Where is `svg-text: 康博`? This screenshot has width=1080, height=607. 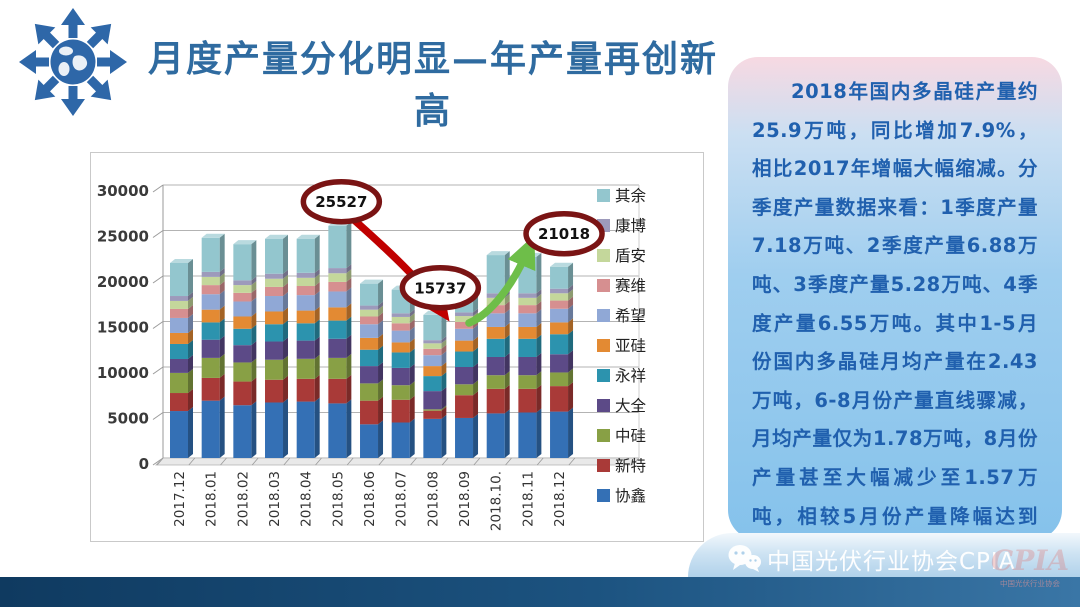
svg-text: 康博 is located at coordinates (630, 226).